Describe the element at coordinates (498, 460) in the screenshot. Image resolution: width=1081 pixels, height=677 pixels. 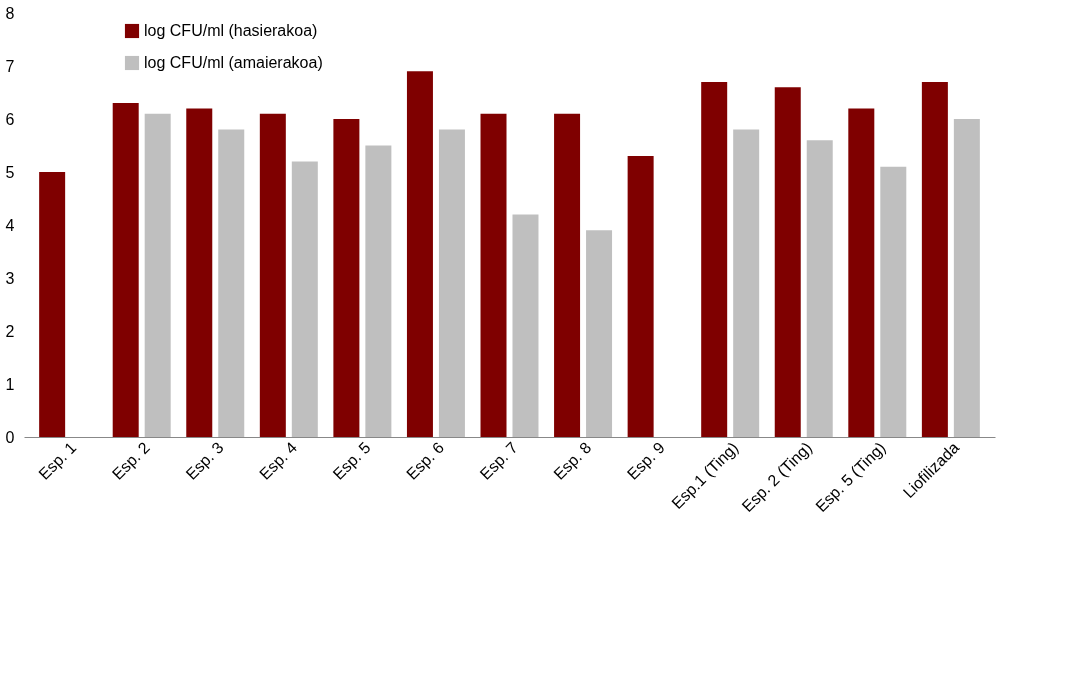
I see `x-tick-label: Esp. 7` at that location.